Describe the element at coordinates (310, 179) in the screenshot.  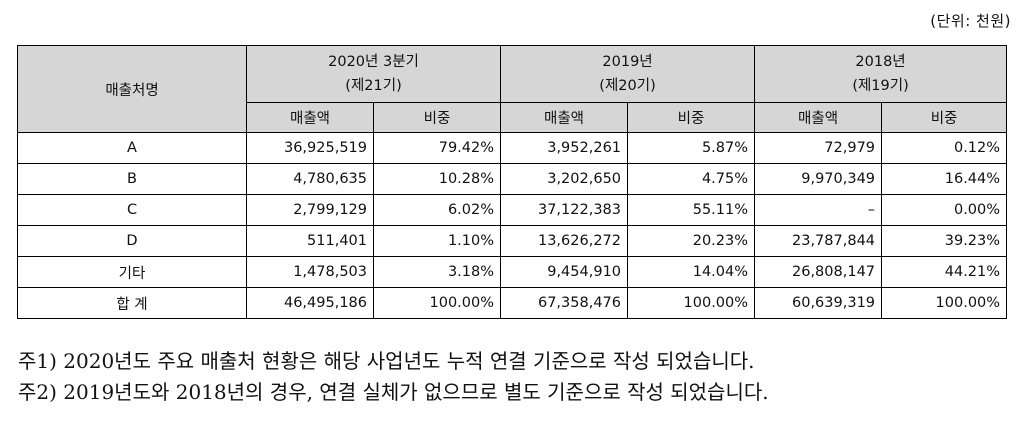
I see `sales-cell: 4,780,635` at that location.